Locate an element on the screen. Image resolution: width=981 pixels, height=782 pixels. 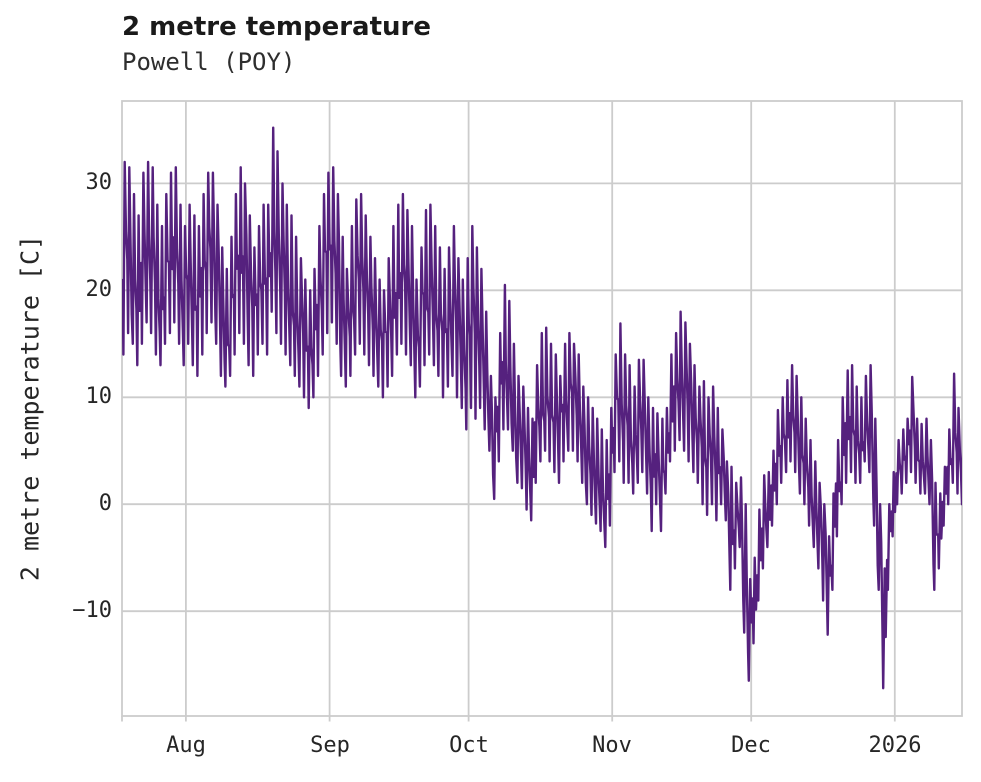
x-axis-tick-label: Nov is located at coordinates (612, 745).